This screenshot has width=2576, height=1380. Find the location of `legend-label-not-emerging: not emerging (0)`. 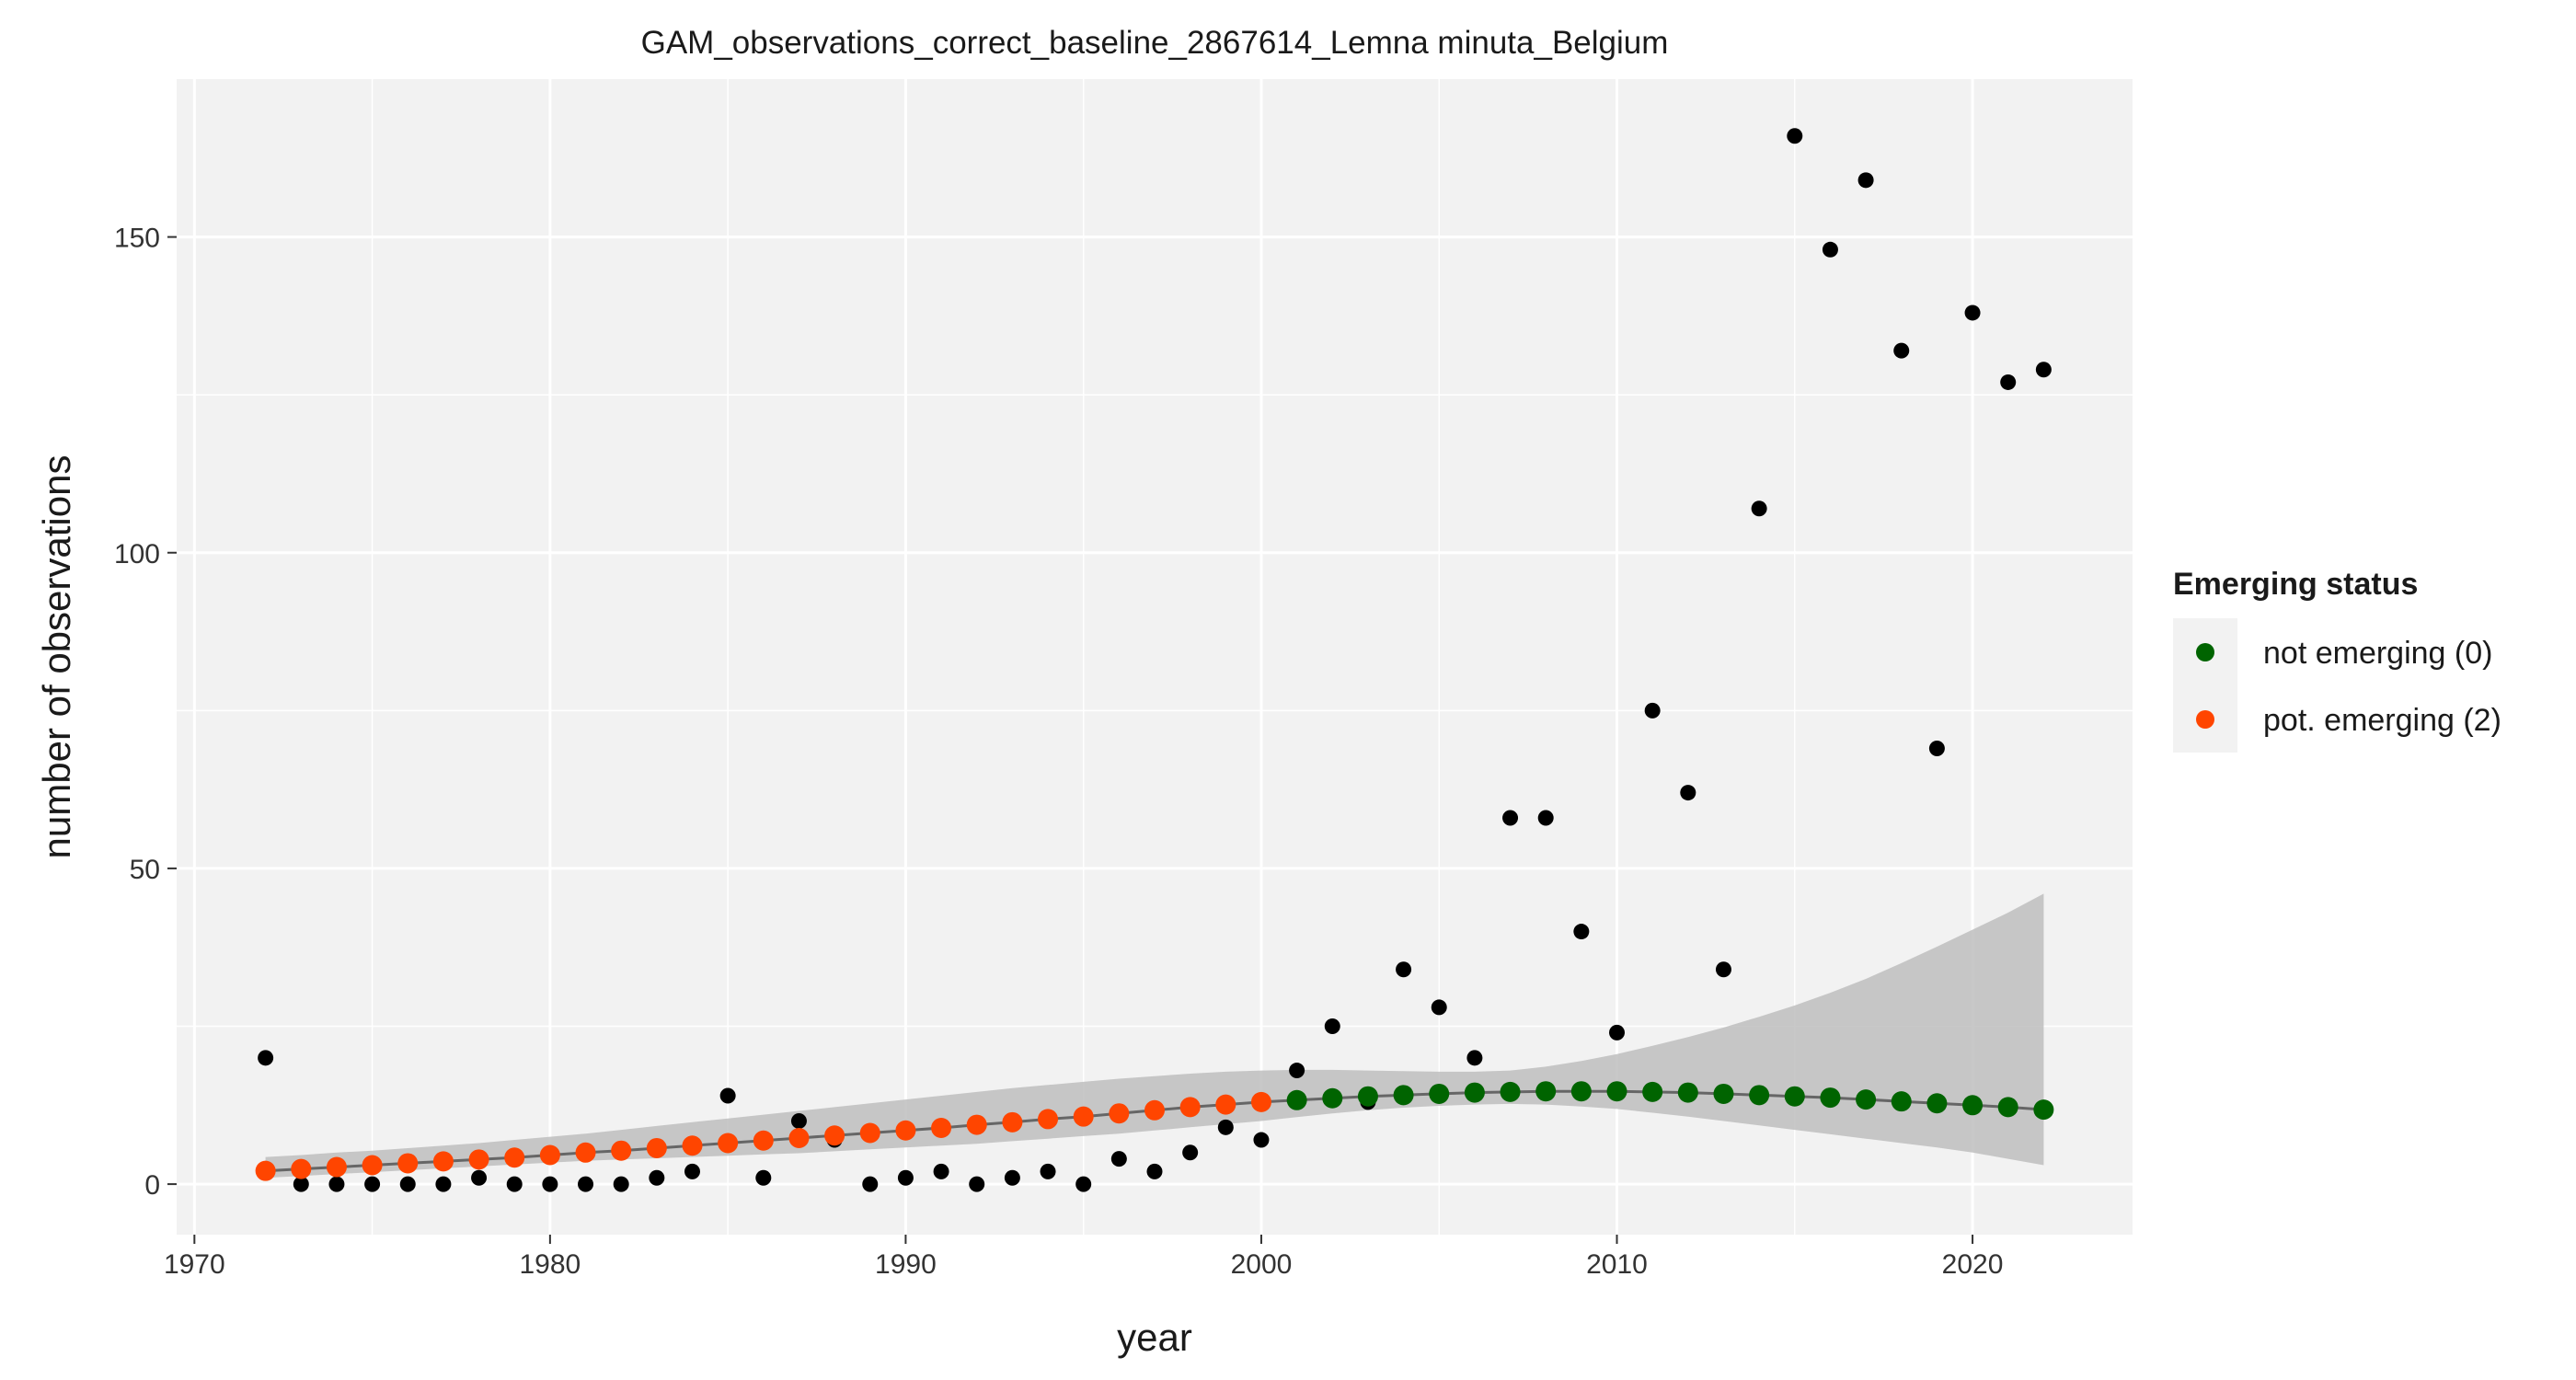

legend-label-not-emerging: not emerging (0) is located at coordinates (2377, 653).